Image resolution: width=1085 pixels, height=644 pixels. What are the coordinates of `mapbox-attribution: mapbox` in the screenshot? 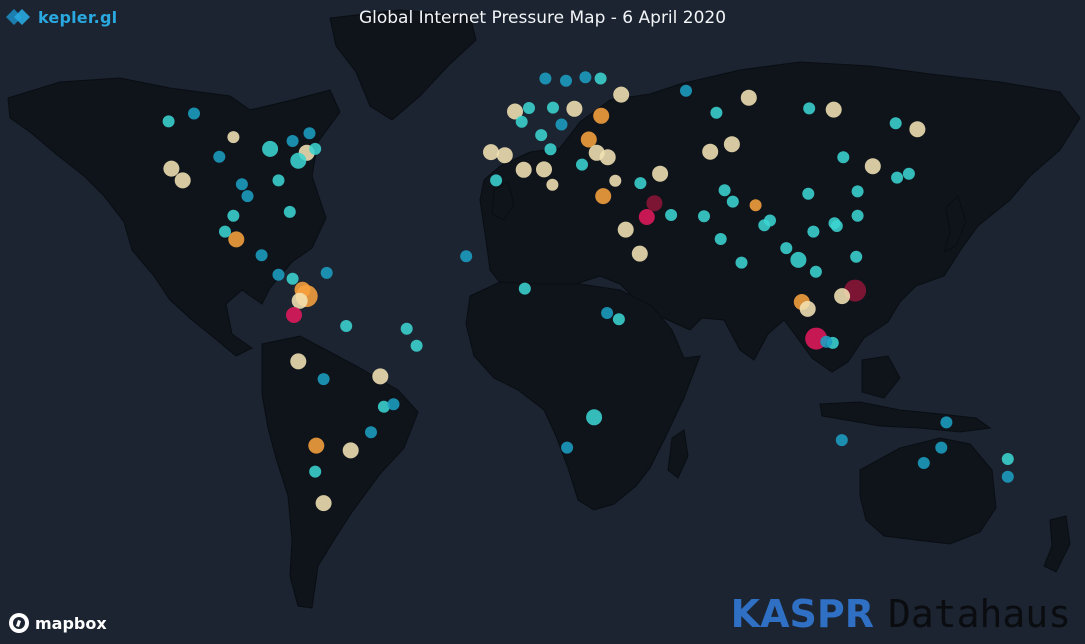 It's located at (57, 623).